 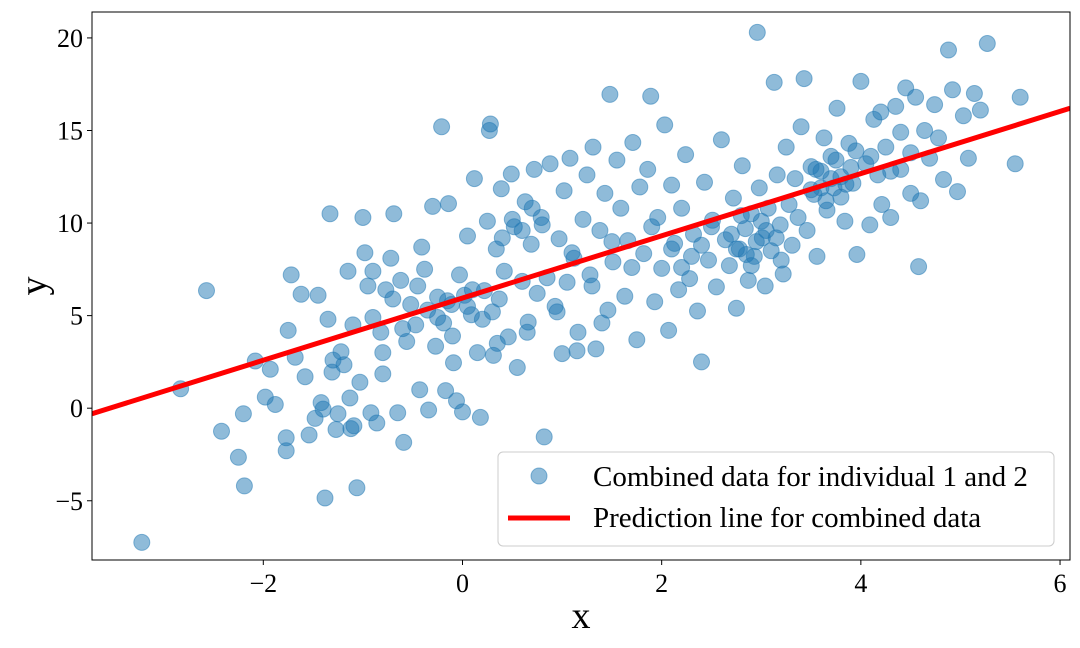 I want to click on x-axis-label: x, so click(x=581, y=616).